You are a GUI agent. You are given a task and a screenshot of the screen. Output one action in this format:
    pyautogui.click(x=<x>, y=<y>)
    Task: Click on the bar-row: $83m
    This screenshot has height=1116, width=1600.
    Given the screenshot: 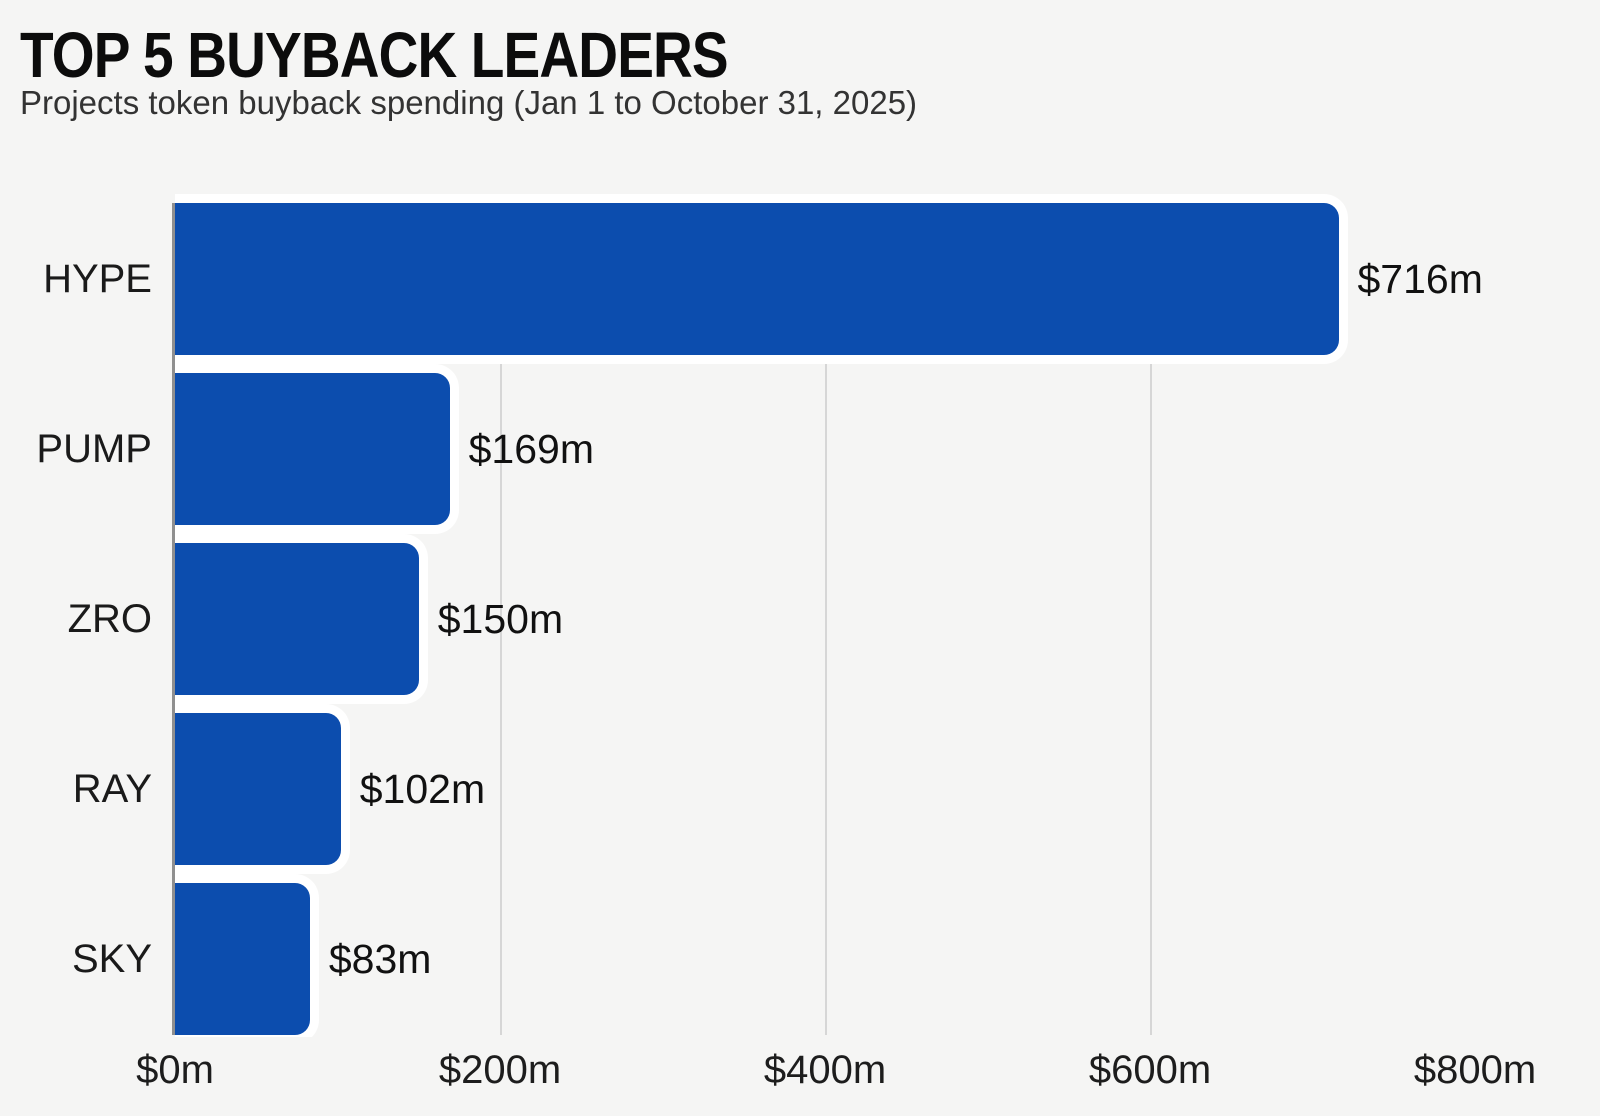 What is the action you would take?
    pyautogui.click(x=825, y=959)
    